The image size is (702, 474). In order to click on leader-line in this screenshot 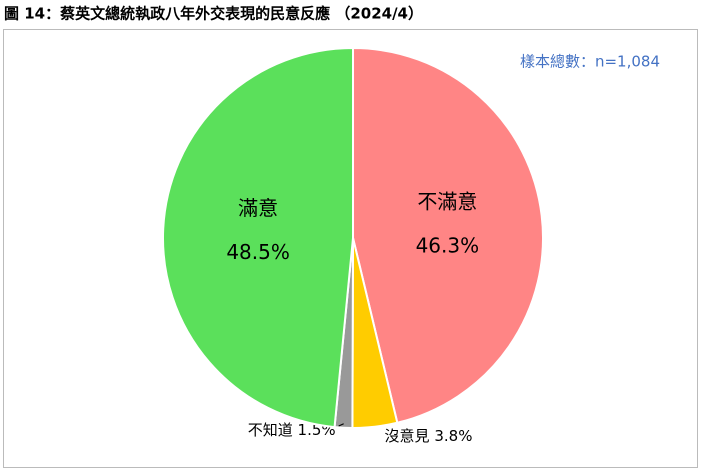, I will do `click(341, 425)`.